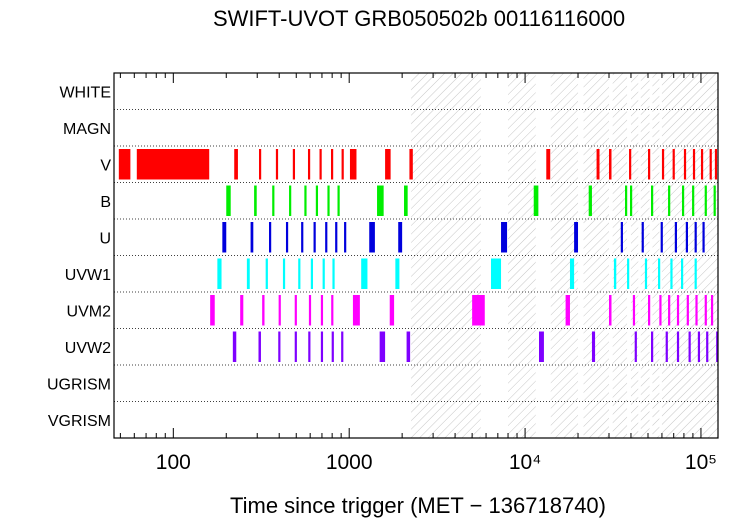  What do you see at coordinates (87, 129) in the screenshot?
I see `y-label-magn: MAGN` at bounding box center [87, 129].